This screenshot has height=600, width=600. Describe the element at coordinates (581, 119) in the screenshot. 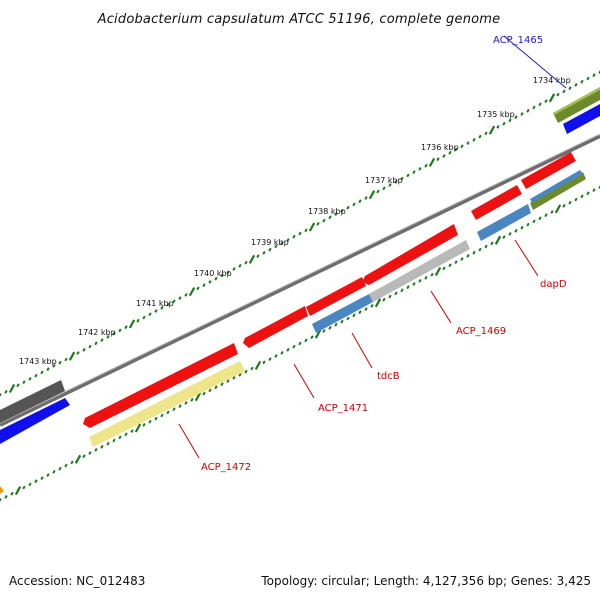

I see `gene-acp-1465-blue` at that location.